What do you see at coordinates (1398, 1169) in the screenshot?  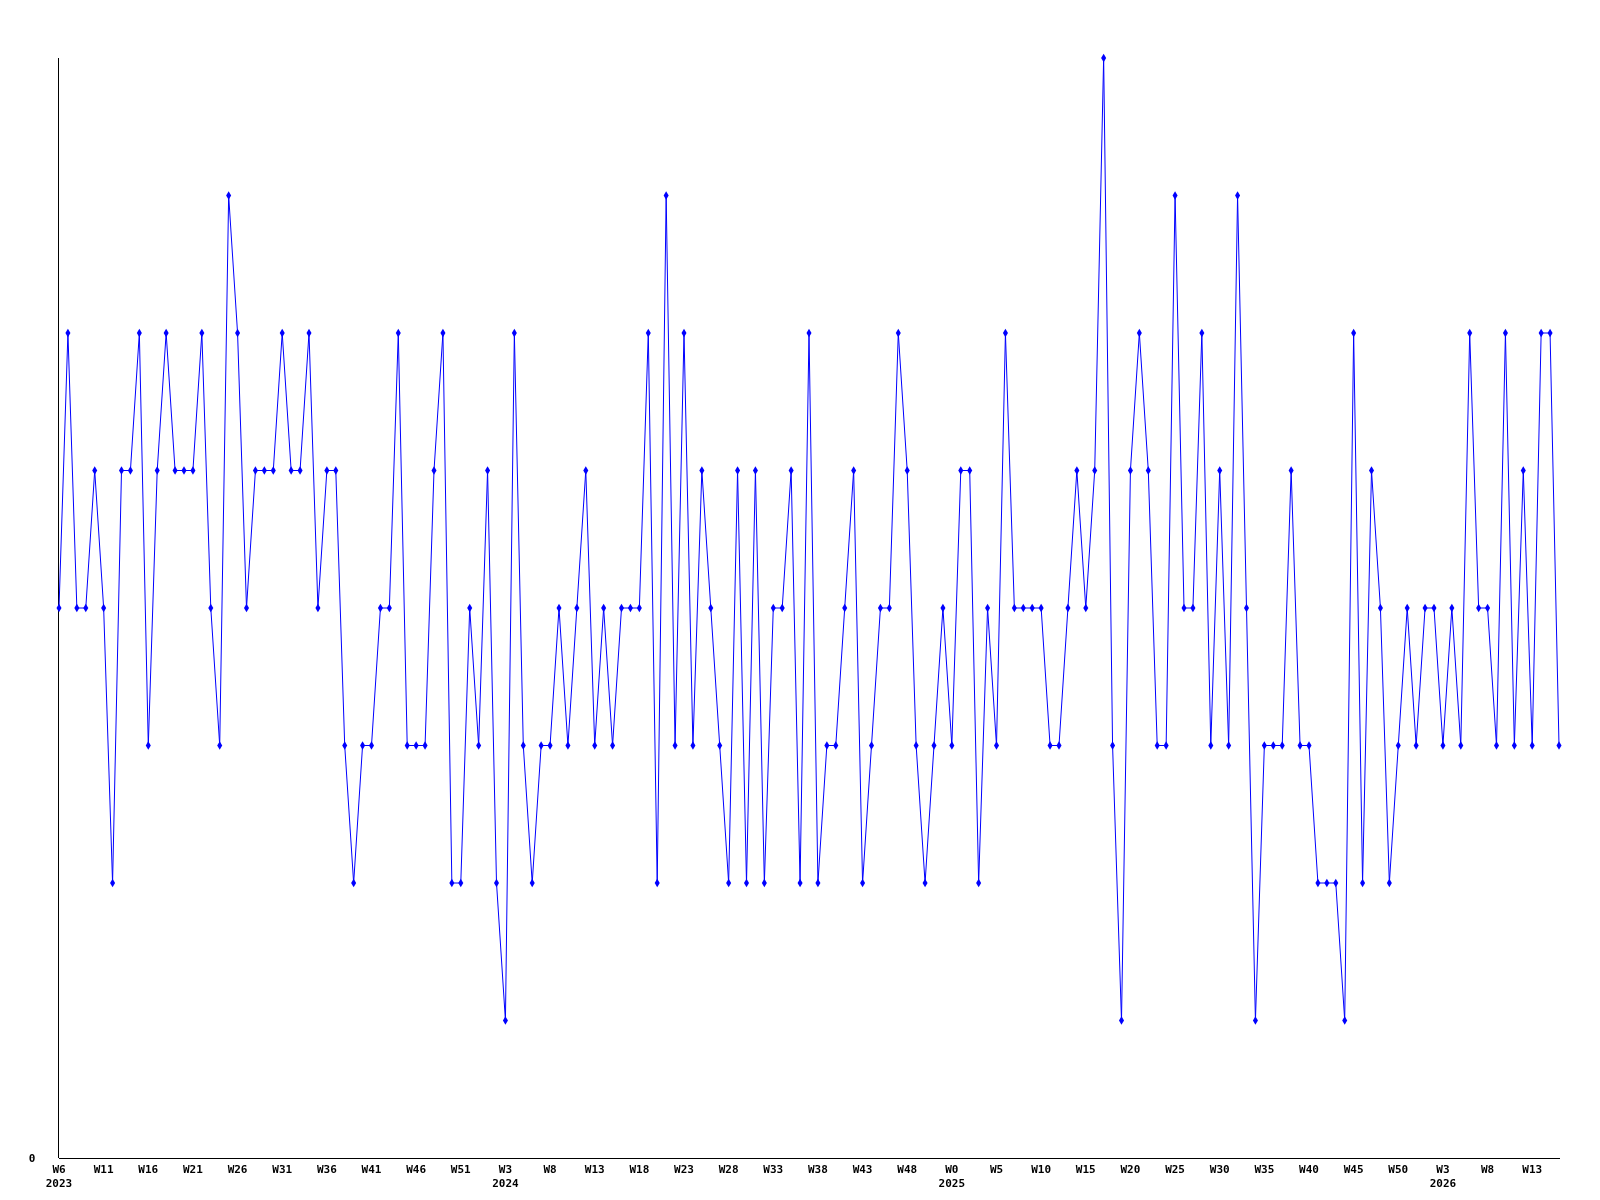 I see `x-tick-label: W50` at bounding box center [1398, 1169].